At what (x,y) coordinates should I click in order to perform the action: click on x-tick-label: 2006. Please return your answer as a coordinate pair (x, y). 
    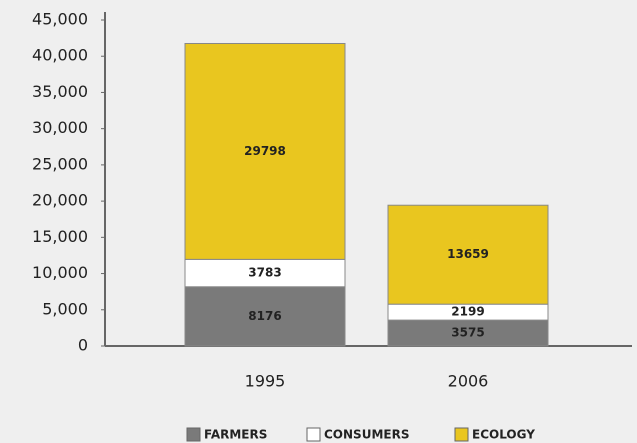
    Looking at the image, I should click on (468, 381).